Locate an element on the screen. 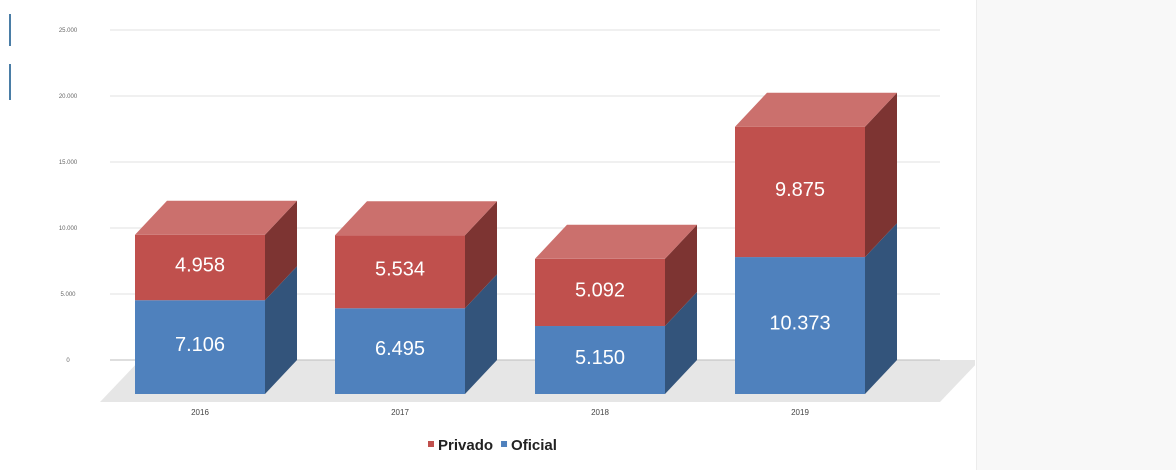 The image size is (1176, 470). legend-swatch-privado is located at coordinates (431, 444).